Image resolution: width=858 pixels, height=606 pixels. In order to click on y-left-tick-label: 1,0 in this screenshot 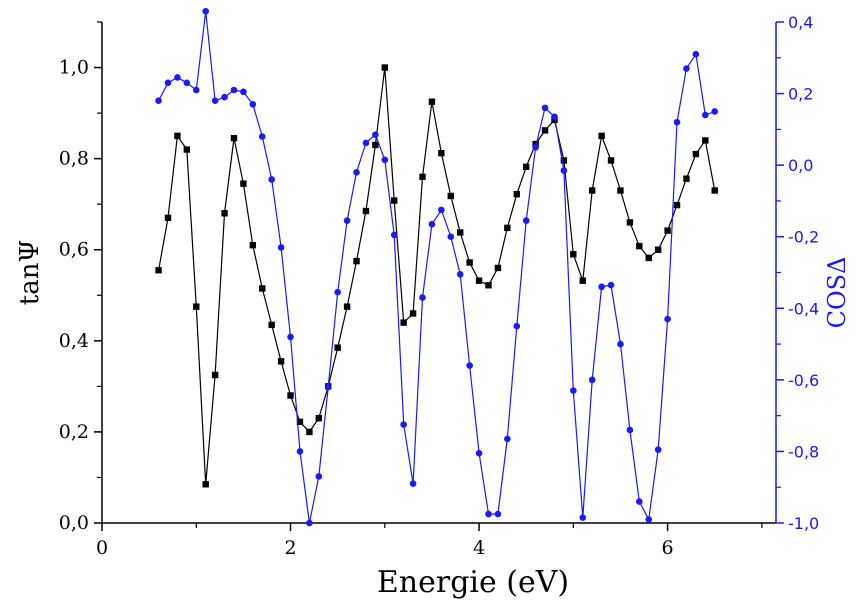, I will do `click(74, 68)`.